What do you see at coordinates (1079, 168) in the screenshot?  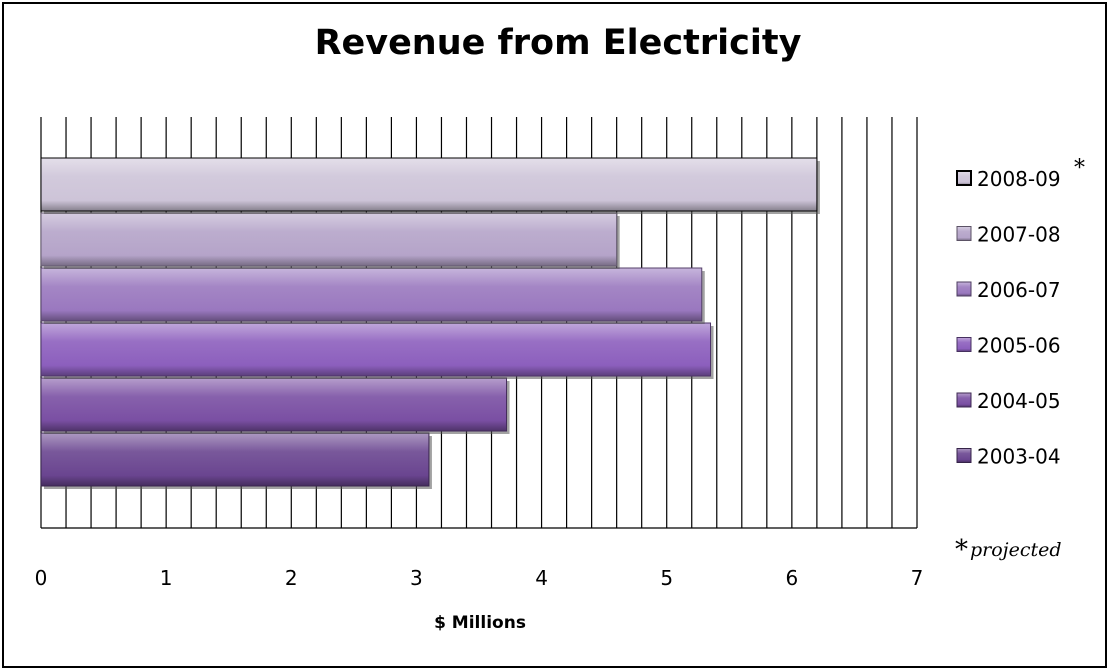 I see `legend-marker: *` at bounding box center [1079, 168].